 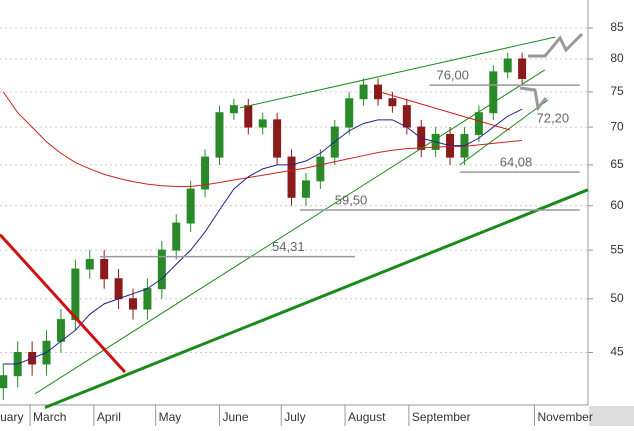 What do you see at coordinates (441, 417) in the screenshot?
I see `x-tick-label: September` at bounding box center [441, 417].